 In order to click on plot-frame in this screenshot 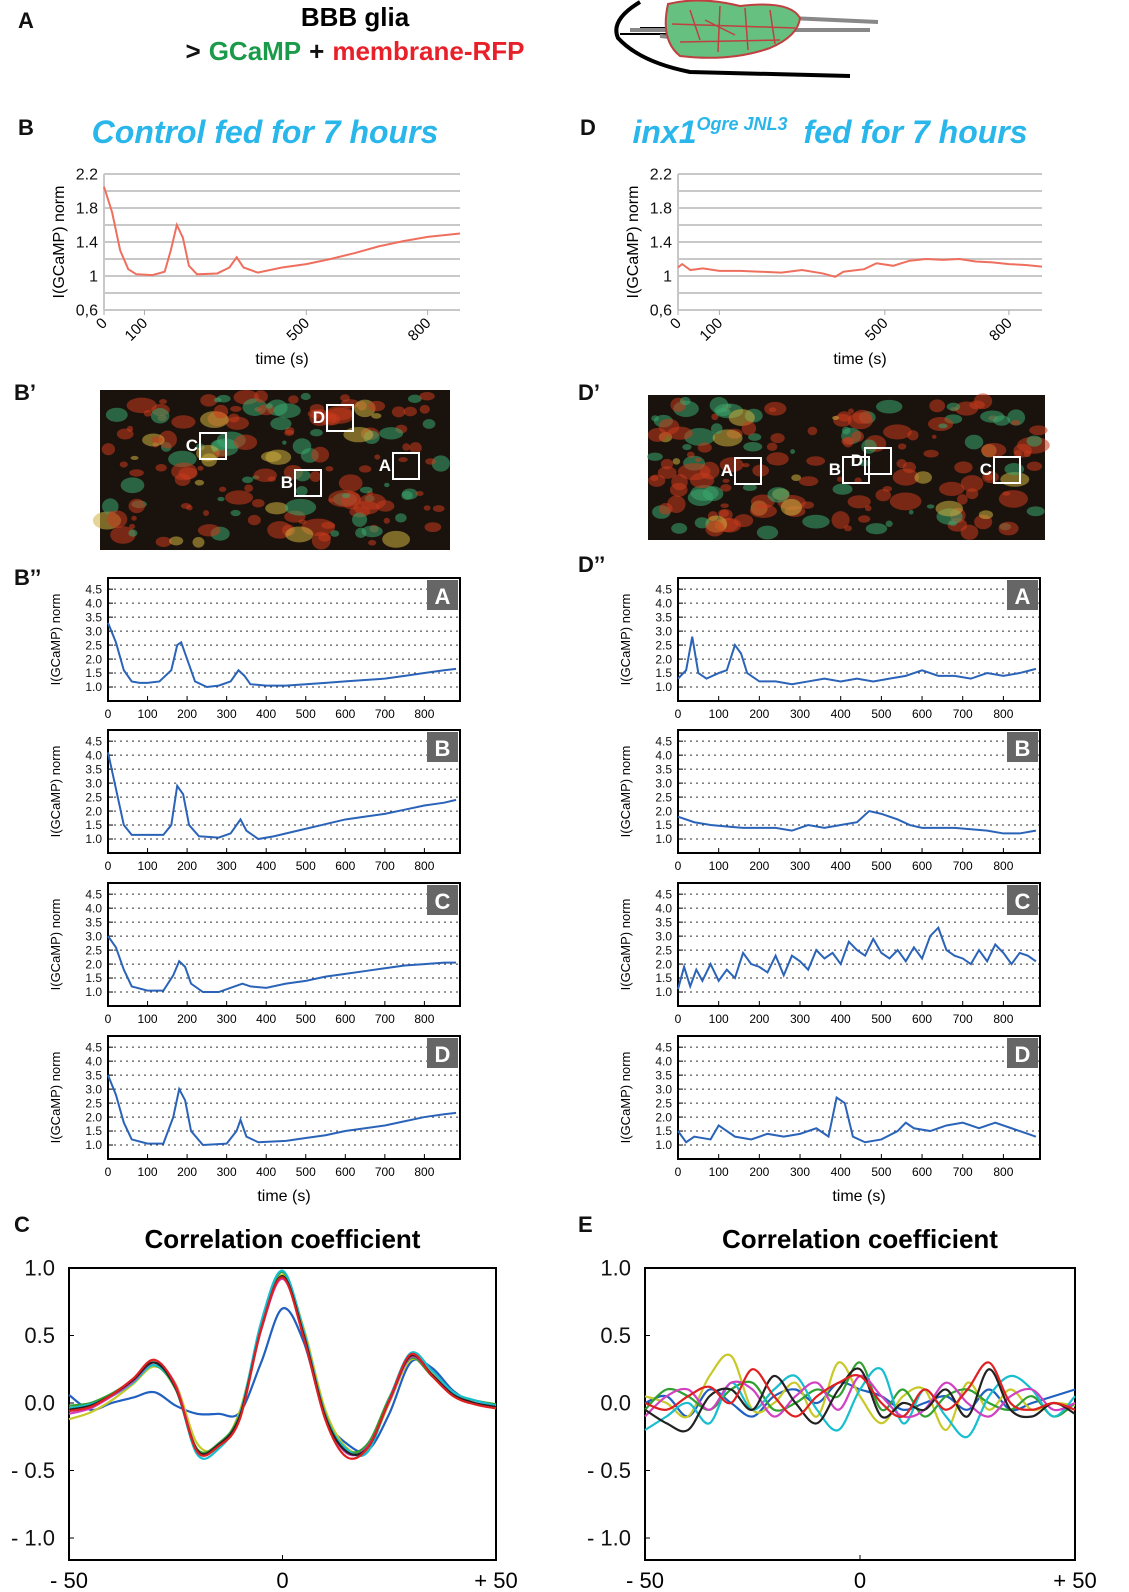, I will do `click(282, 1414)`.